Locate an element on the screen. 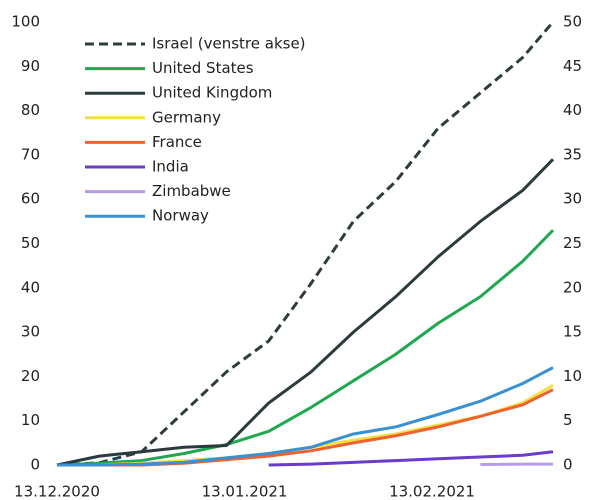  legend-label: Israel (venstre akse) is located at coordinates (229, 44).